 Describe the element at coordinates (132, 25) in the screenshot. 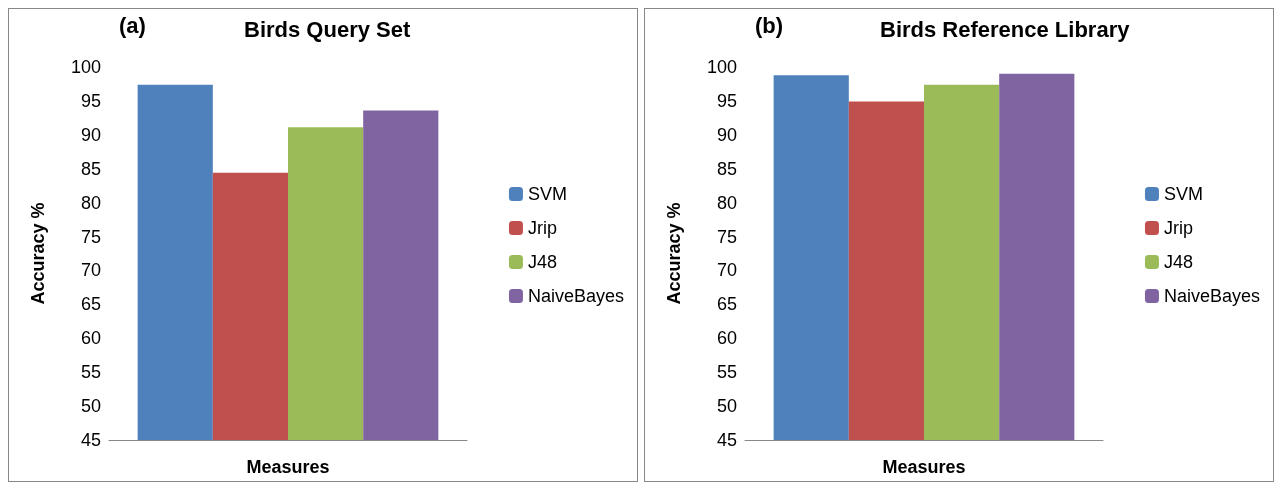

I see `text: (a)` at that location.